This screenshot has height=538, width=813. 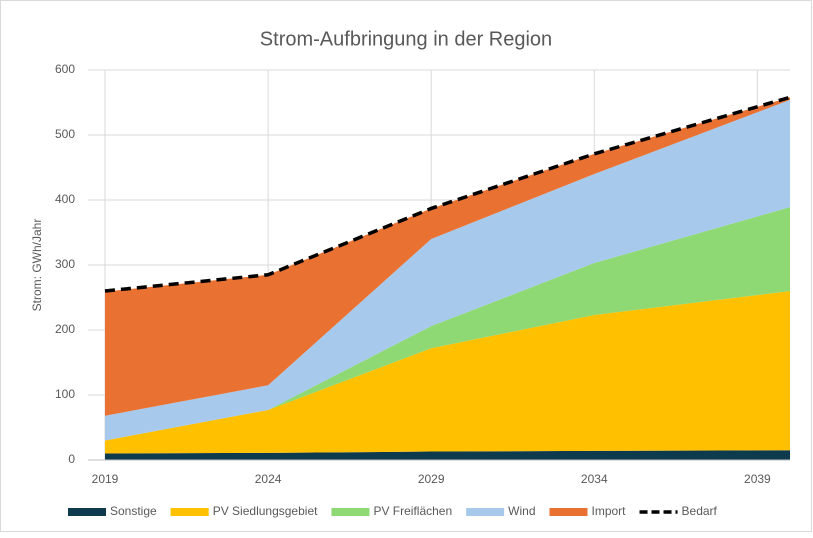 What do you see at coordinates (268, 479) in the screenshot?
I see `x-tick-label: 2024` at bounding box center [268, 479].